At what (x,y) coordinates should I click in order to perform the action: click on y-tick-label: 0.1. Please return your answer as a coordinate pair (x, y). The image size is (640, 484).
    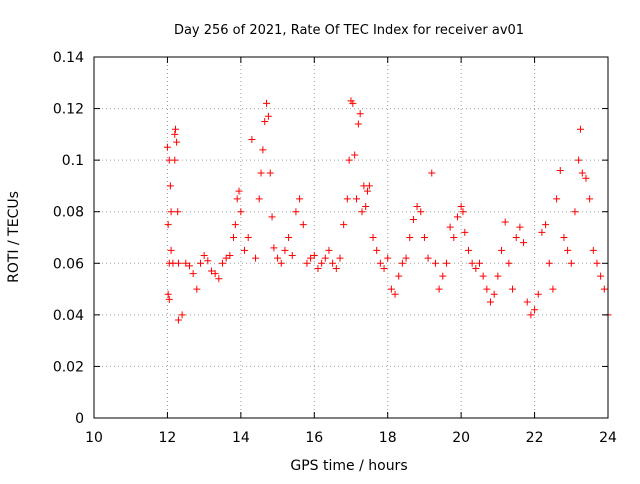
    Looking at the image, I should click on (73, 161).